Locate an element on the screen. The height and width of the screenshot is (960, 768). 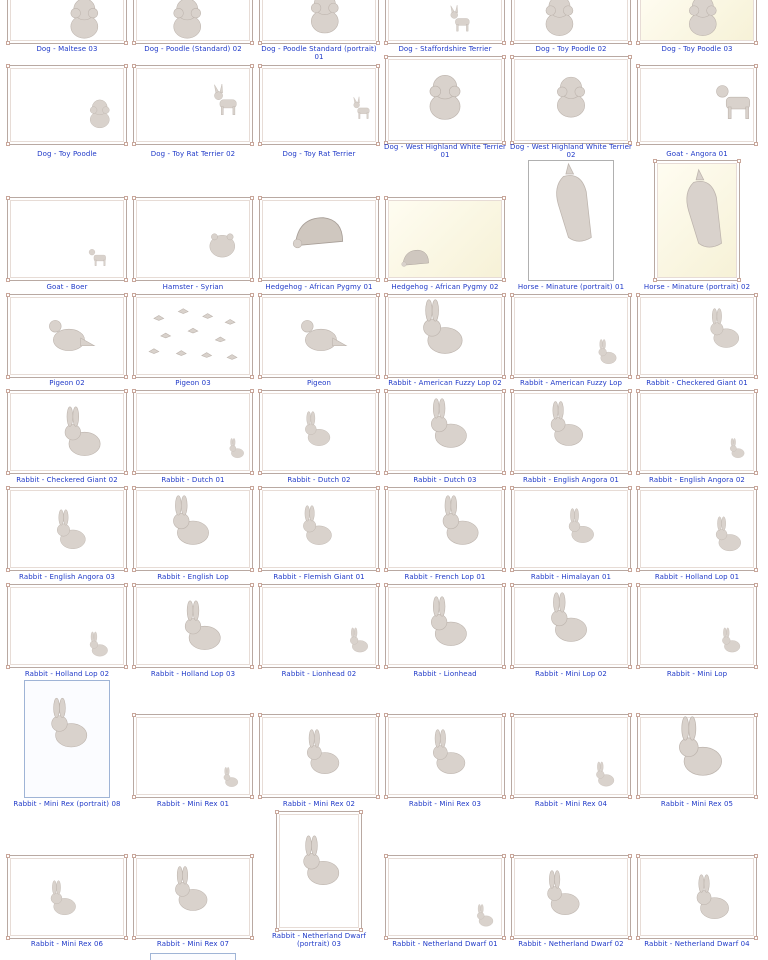
thumbnail-caption: Dog - Staffordshire Terrier is located at coordinates (445, 49).